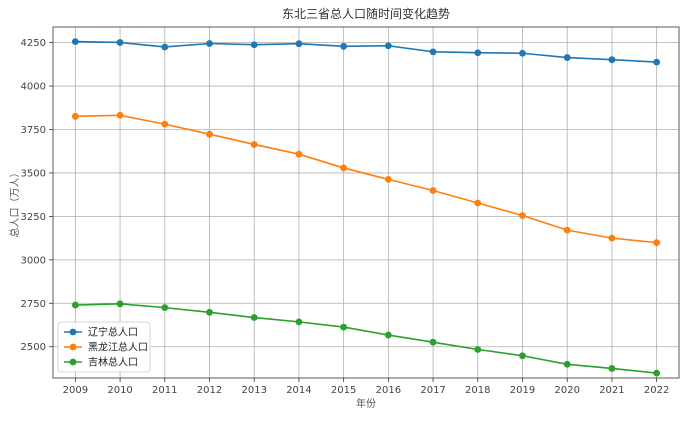  Describe the element at coordinates (522, 390) in the screenshot. I see `x-tick-label: 2019` at that location.